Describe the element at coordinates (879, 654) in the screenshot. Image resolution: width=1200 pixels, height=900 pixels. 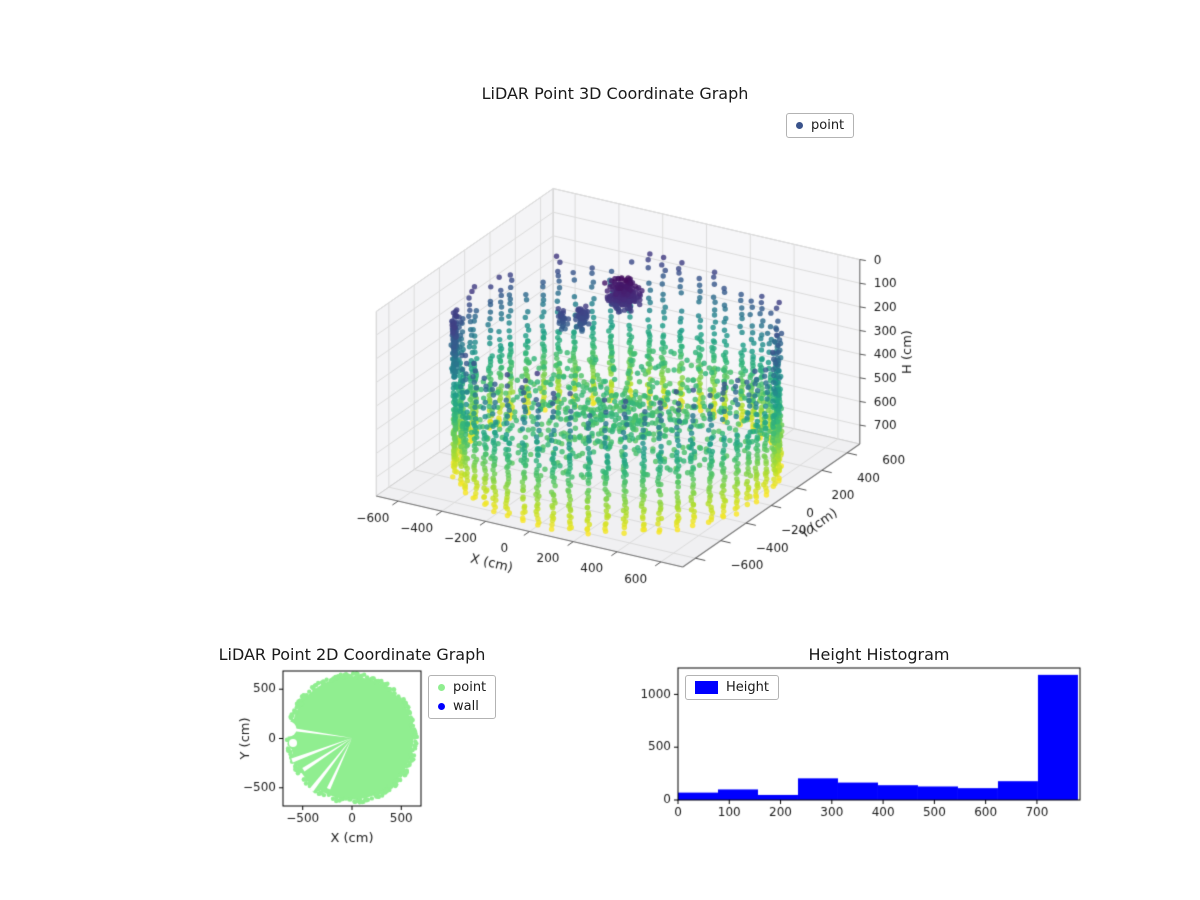
I see `histogram-title: Height Histogram` at that location.